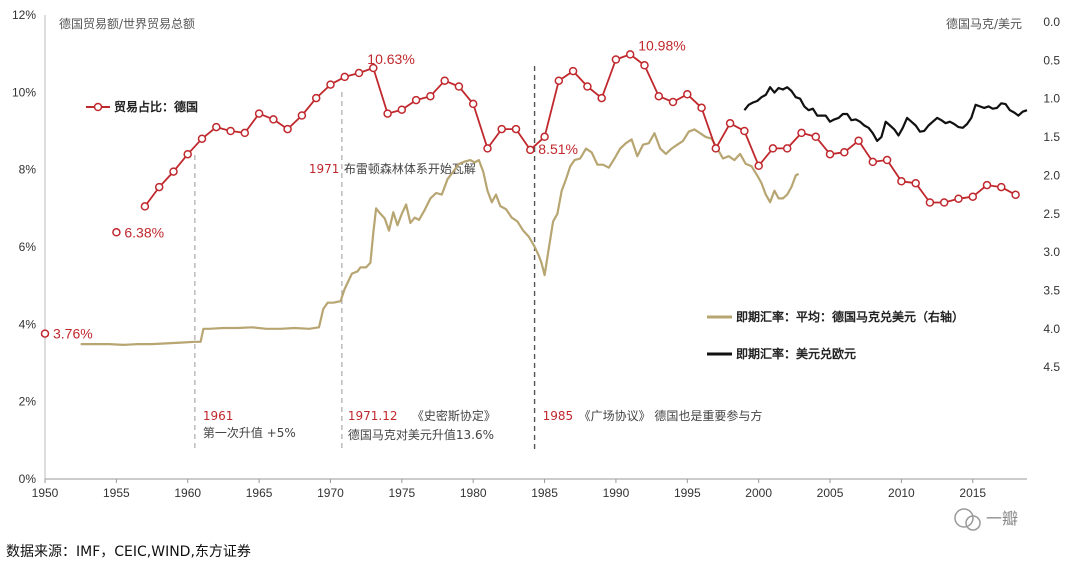 This screenshot has width=1080, height=568. Describe the element at coordinates (324, 169) in the screenshot. I see `event-1971-top-year: 1971` at that location.